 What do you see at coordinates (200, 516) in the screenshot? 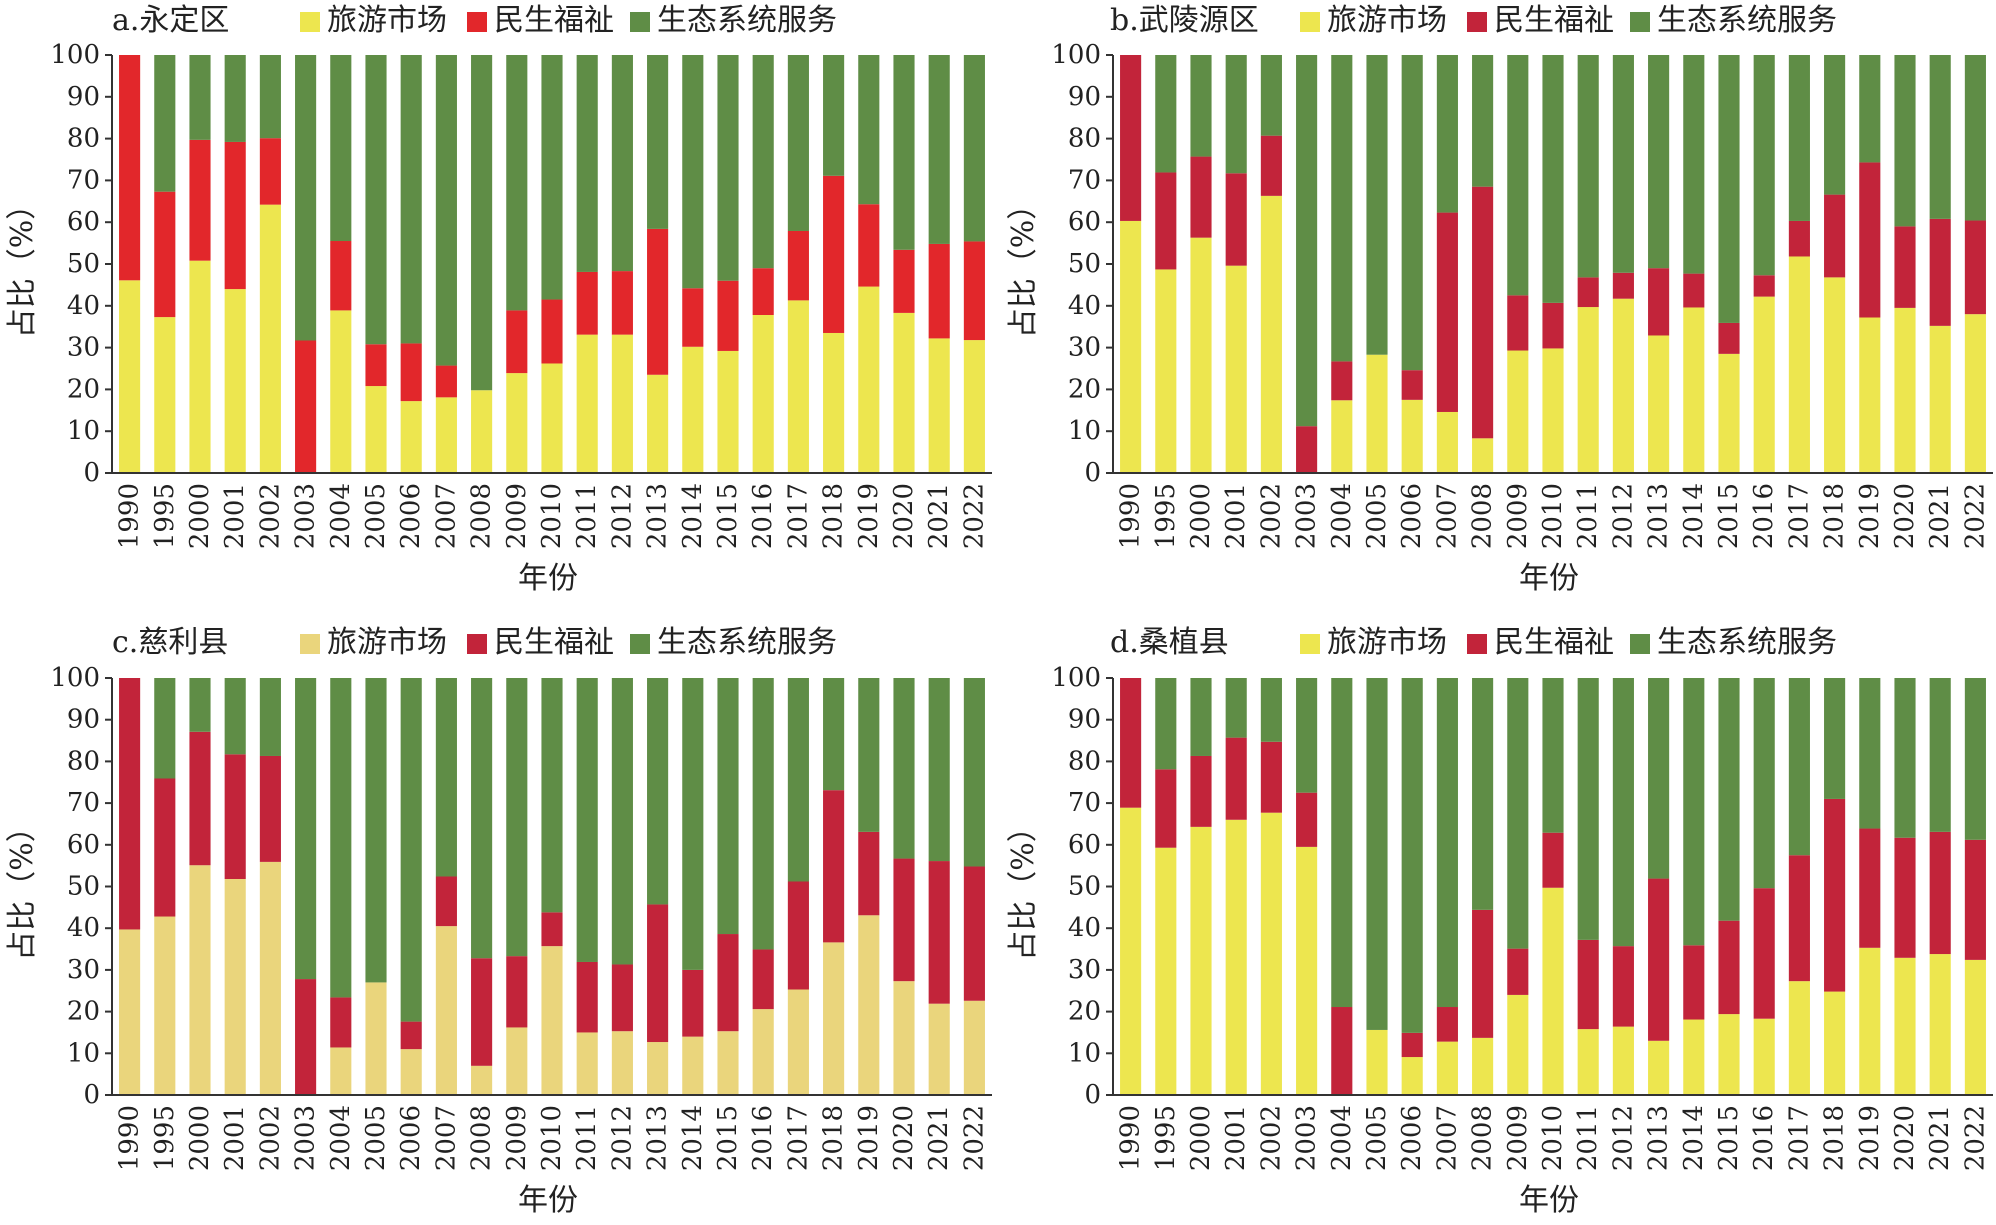
I see `x-tick-label: 2000` at bounding box center [200, 516].